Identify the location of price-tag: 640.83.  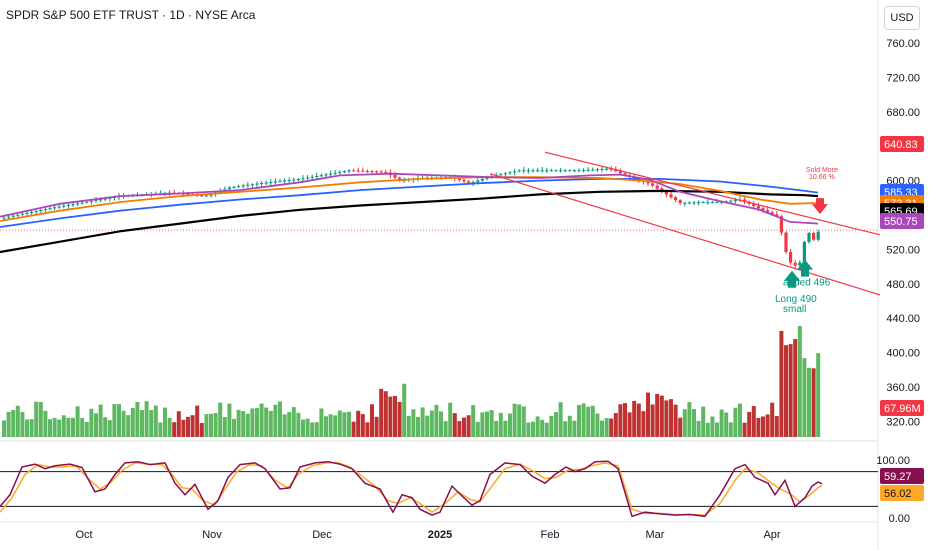
(901, 145).